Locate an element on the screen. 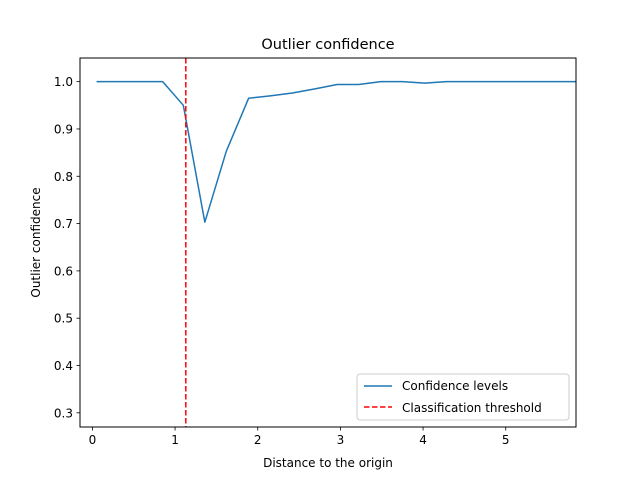  y-tick-label: 1.0 is located at coordinates (63, 82).